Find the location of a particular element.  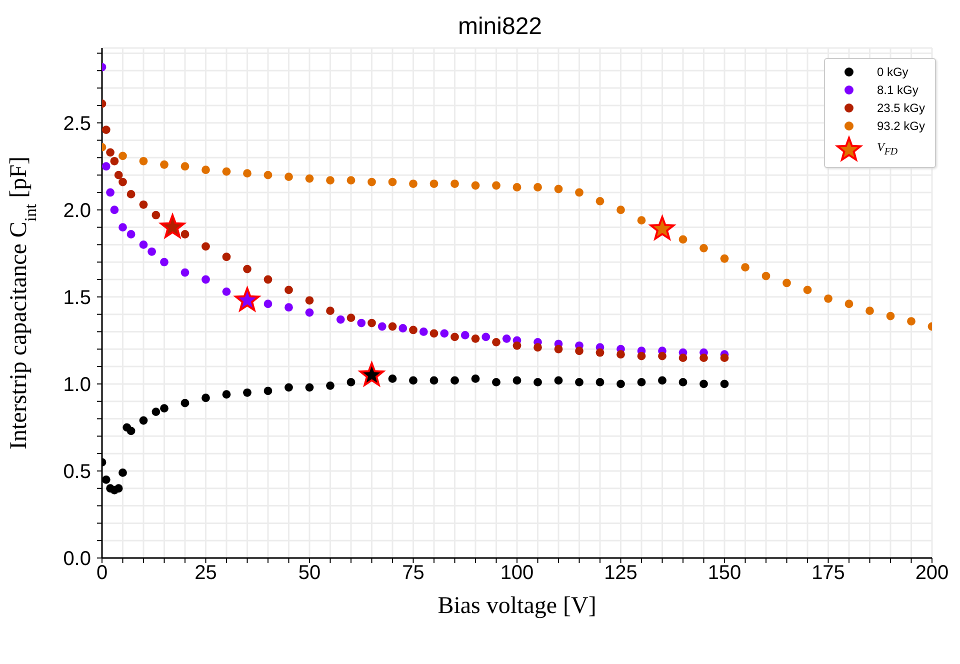

y-tick-label: 1.5 is located at coordinates (77, 297).